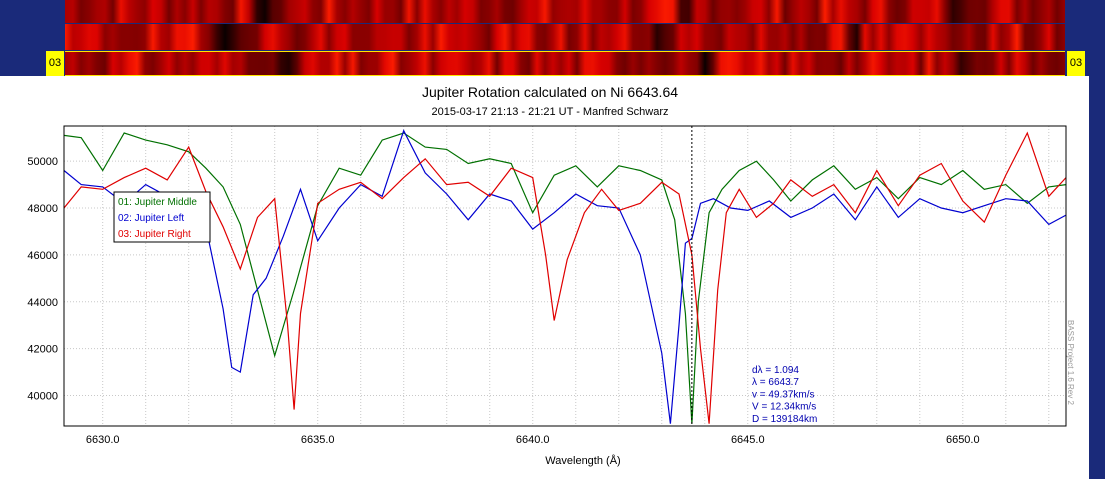 The image size is (1105, 479). What do you see at coordinates (42, 209) in the screenshot?
I see `y-tick-label: 48000` at bounding box center [42, 209].